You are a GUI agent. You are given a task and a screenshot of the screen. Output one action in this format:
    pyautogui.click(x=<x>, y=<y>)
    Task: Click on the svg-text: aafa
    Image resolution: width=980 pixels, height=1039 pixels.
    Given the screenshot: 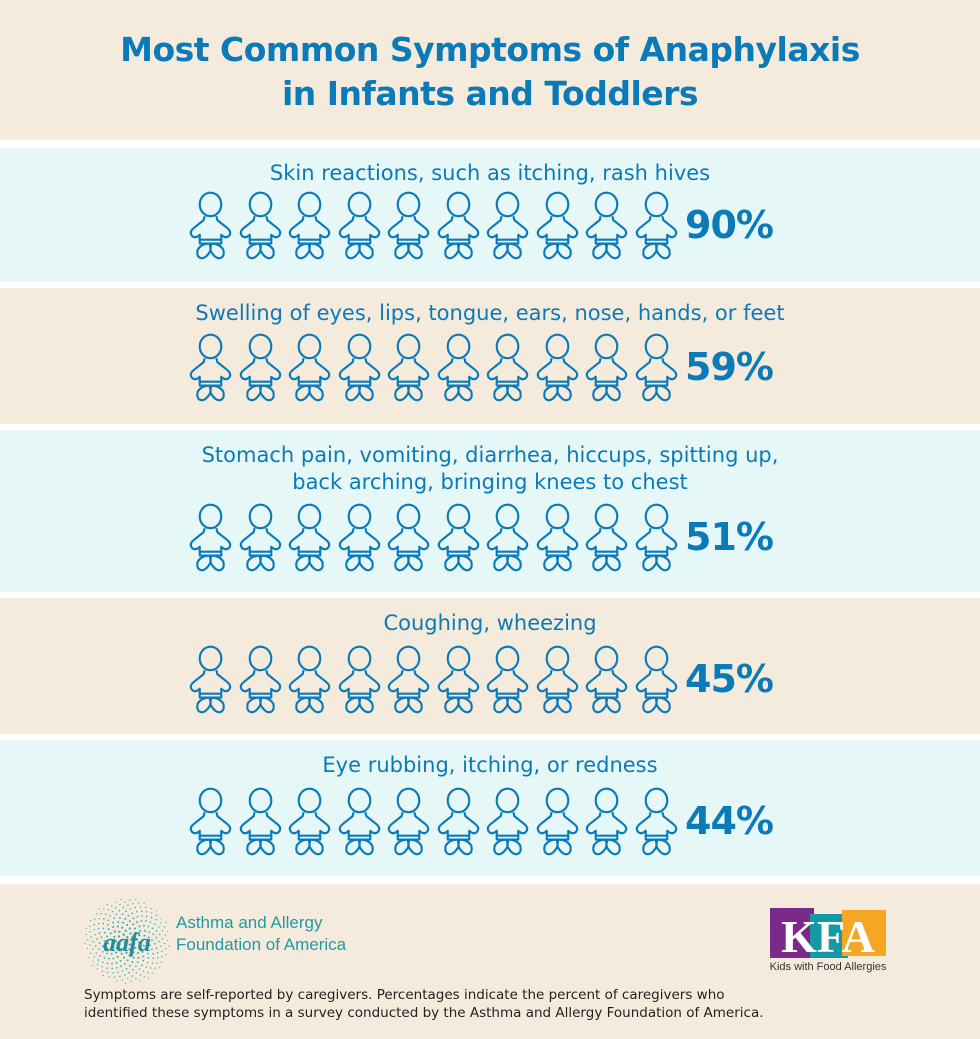 What is the action you would take?
    pyautogui.click(x=127, y=942)
    